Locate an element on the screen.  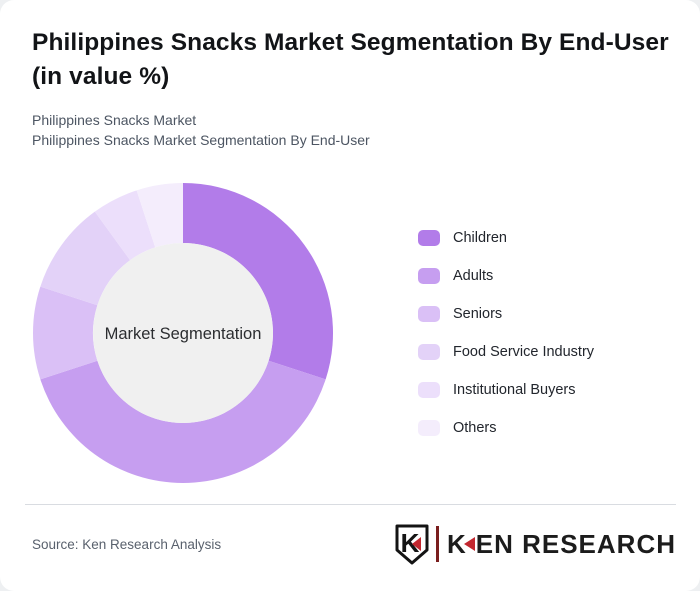
logo-divider-bar is located at coordinates (437, 544).